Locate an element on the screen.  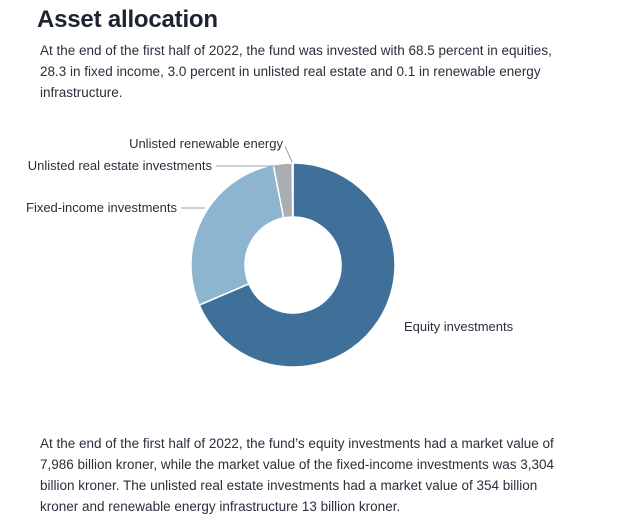
leader-line-unlisted-renewable-energy is located at coordinates (288, 154).